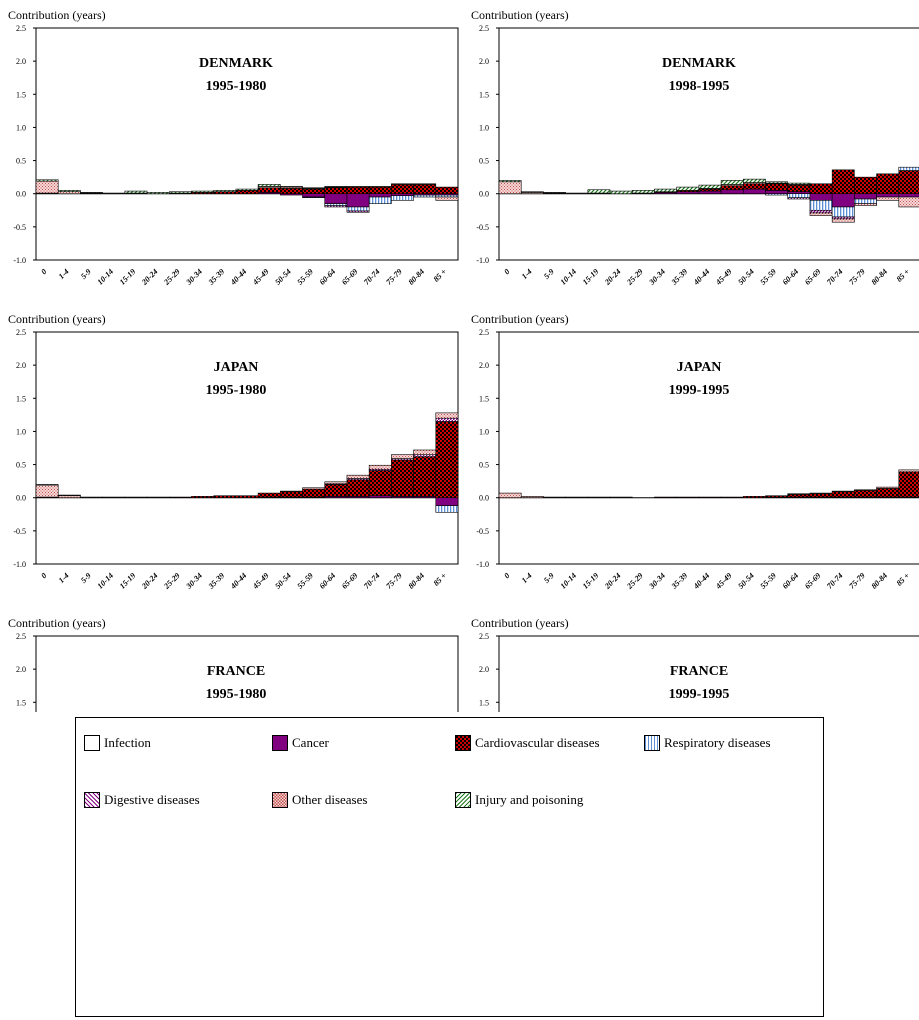  What do you see at coordinates (699, 86) in the screenshot?
I see `chart-subtitle: 1998-1995` at bounding box center [699, 86].